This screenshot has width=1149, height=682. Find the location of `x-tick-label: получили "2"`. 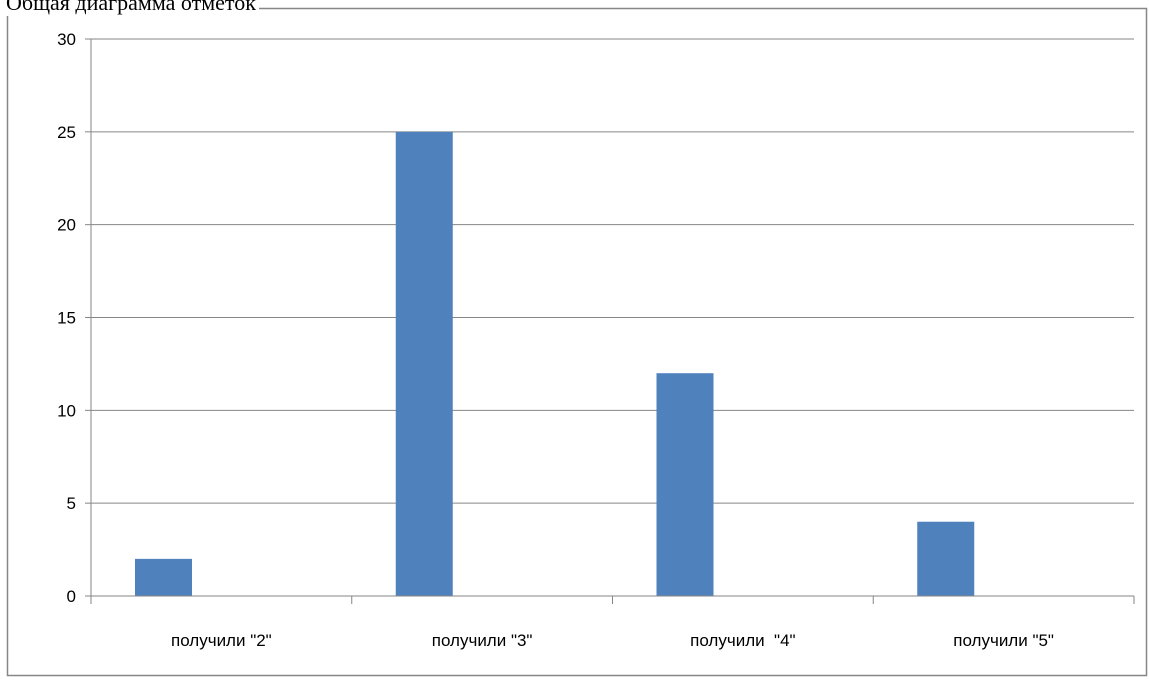

x-tick-label: получили "2" is located at coordinates (221, 640).